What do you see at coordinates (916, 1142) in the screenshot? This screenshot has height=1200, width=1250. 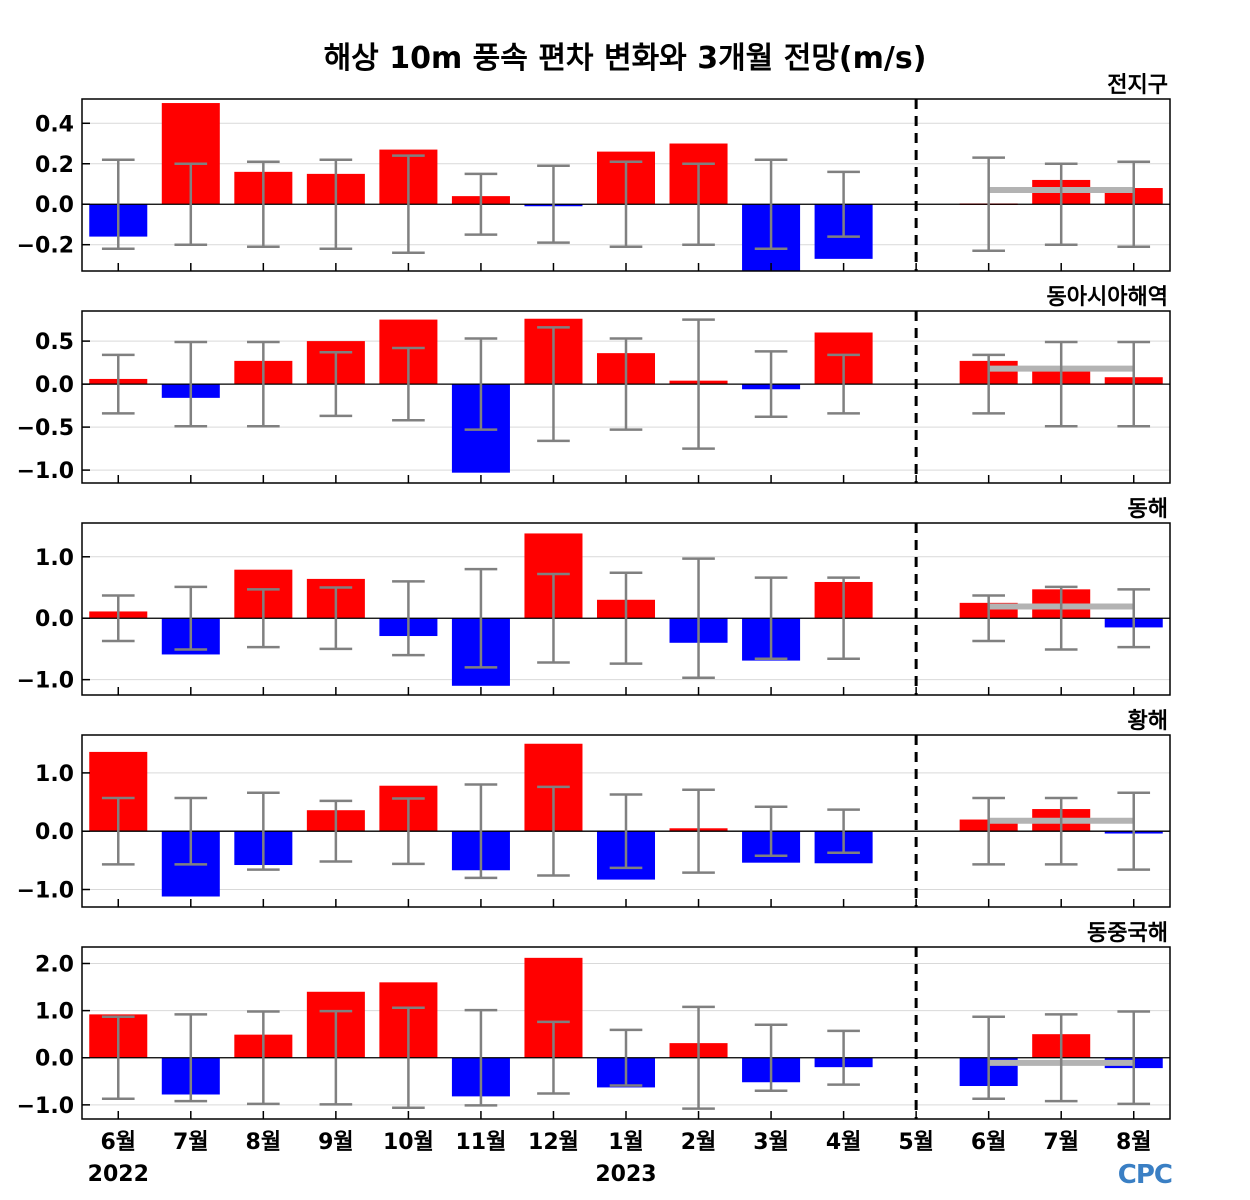 I see `x-tick-label: 5월` at bounding box center [916, 1142].